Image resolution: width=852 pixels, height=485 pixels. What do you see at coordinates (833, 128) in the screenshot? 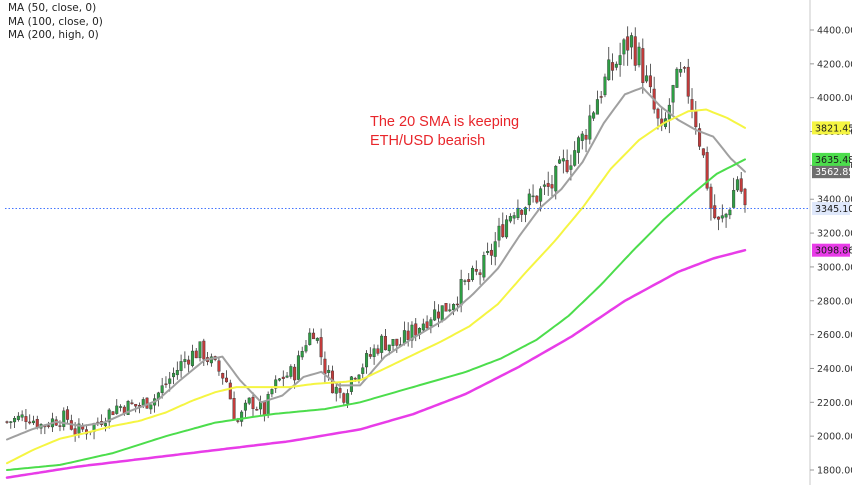
I see `price-label-ma50: 3821.45` at bounding box center [833, 128].